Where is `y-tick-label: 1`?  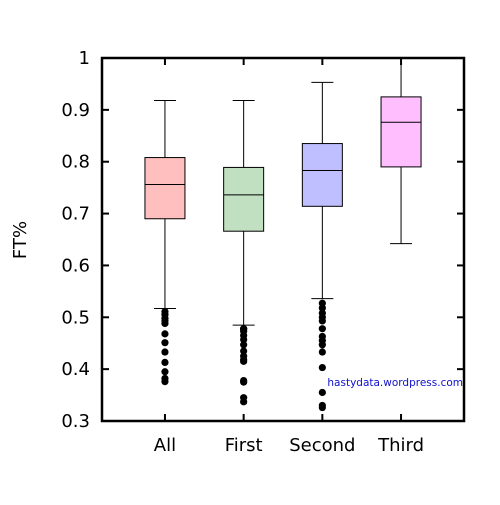 y-tick-label: 1 is located at coordinates (84, 58).